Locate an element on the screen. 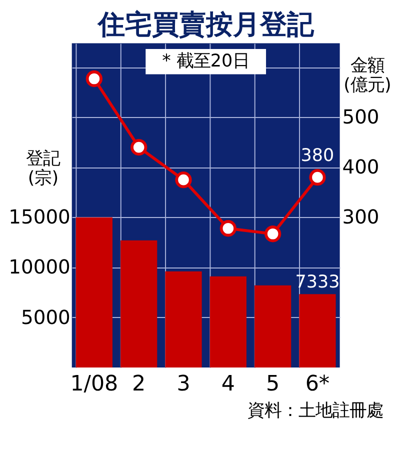 This screenshot has width=400, height=449. text: 資料：土地註冊處 is located at coordinates (315, 411).